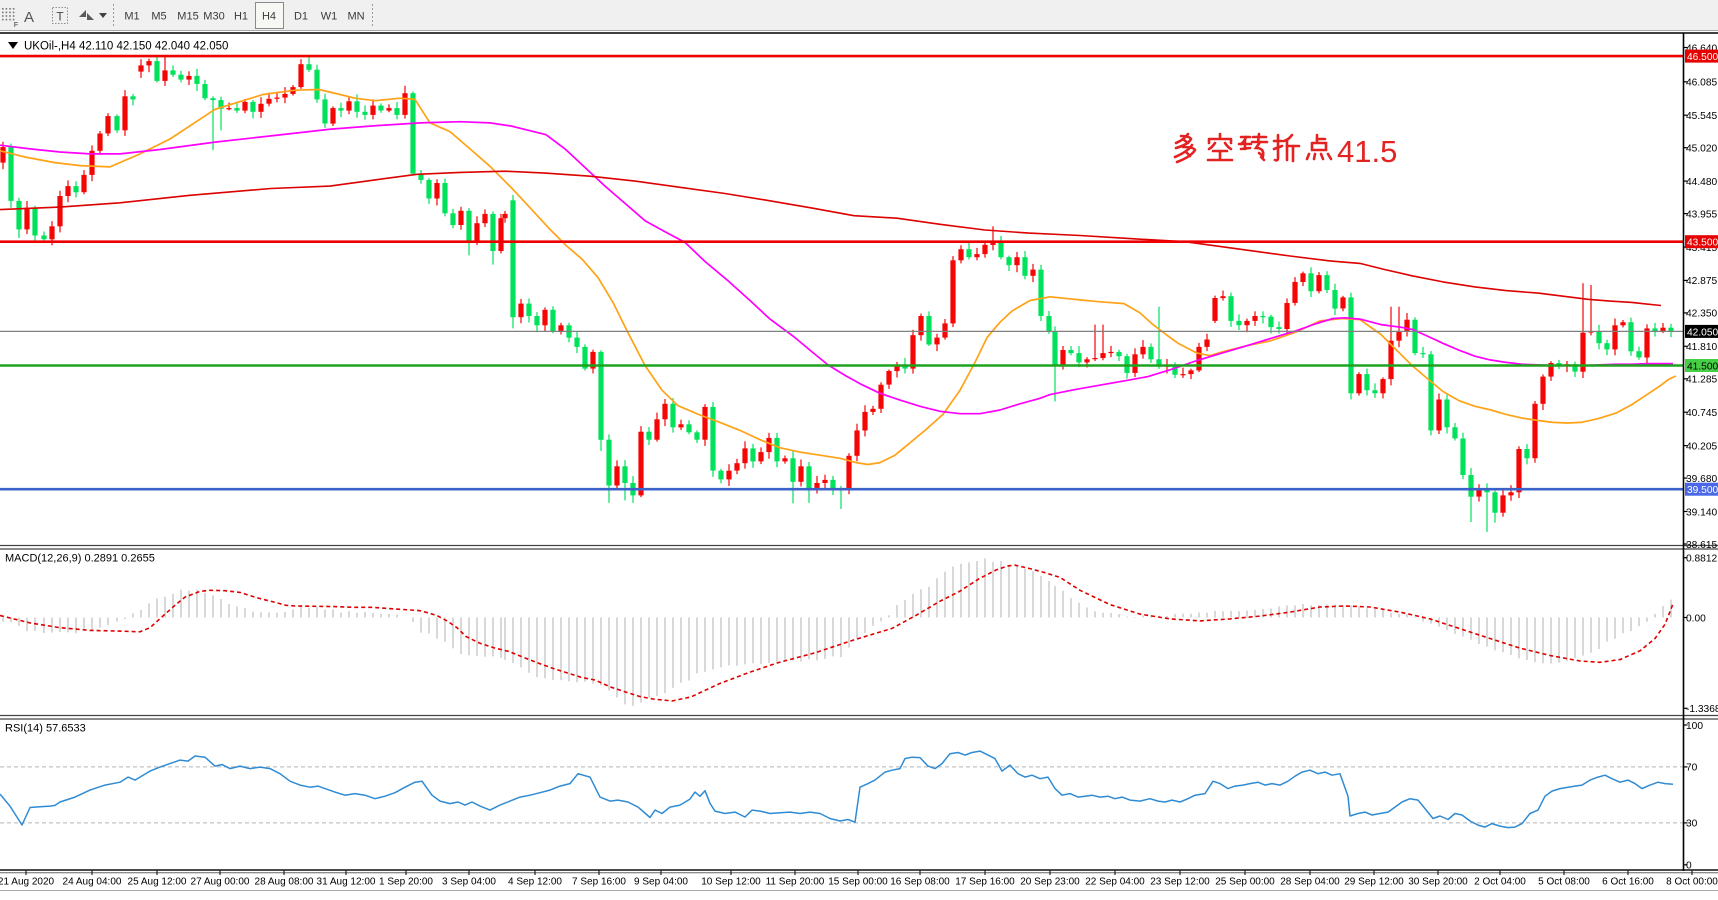  What do you see at coordinates (1701, 413) in the screenshot?
I see `svg-text: 40.745` at bounding box center [1701, 413].